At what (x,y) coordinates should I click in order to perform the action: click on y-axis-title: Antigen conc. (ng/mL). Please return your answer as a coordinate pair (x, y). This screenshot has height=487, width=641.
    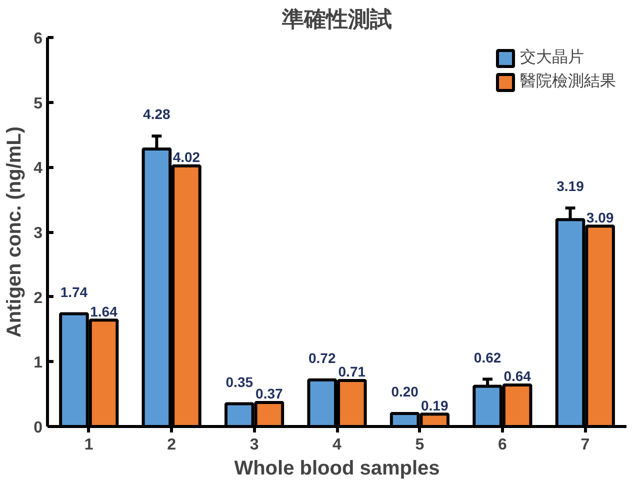
    Looking at the image, I should click on (15, 232).